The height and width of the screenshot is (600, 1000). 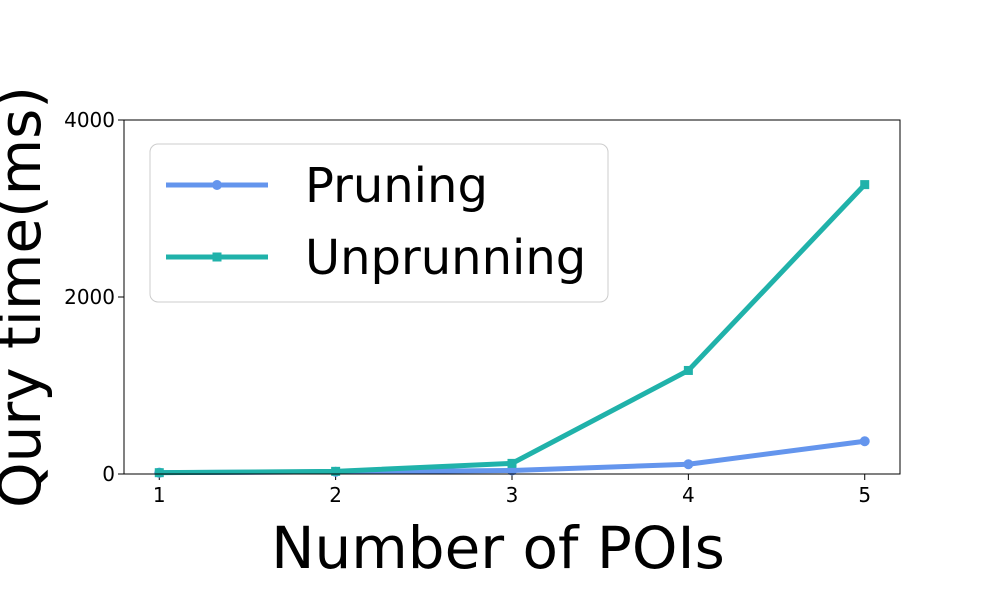 I want to click on x-tick-label: 4, so click(x=688, y=495).